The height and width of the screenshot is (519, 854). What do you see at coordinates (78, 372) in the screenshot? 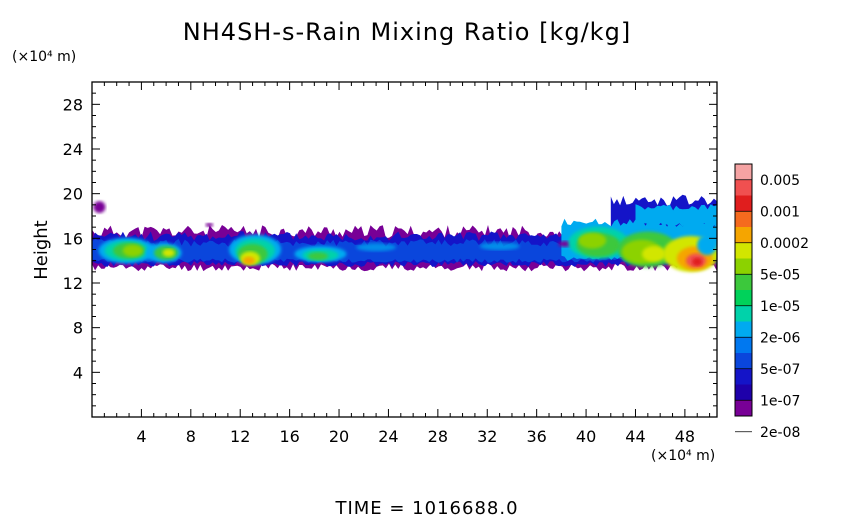
I see `y-tick-label: 4` at bounding box center [78, 372].